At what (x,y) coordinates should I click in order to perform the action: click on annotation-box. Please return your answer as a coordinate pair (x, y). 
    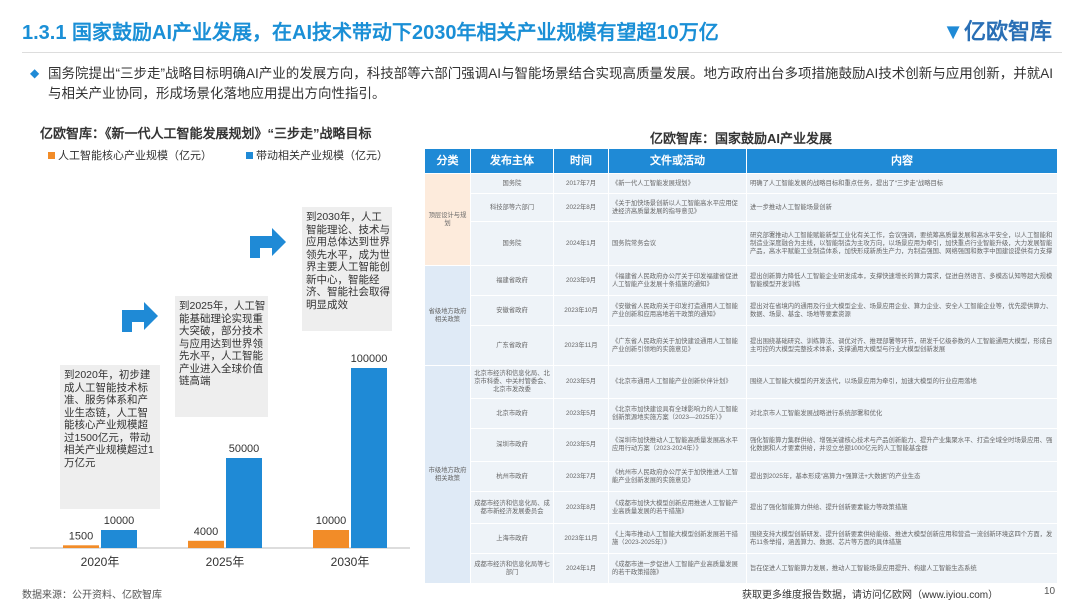
    Looking at the image, I should click on (347, 269).